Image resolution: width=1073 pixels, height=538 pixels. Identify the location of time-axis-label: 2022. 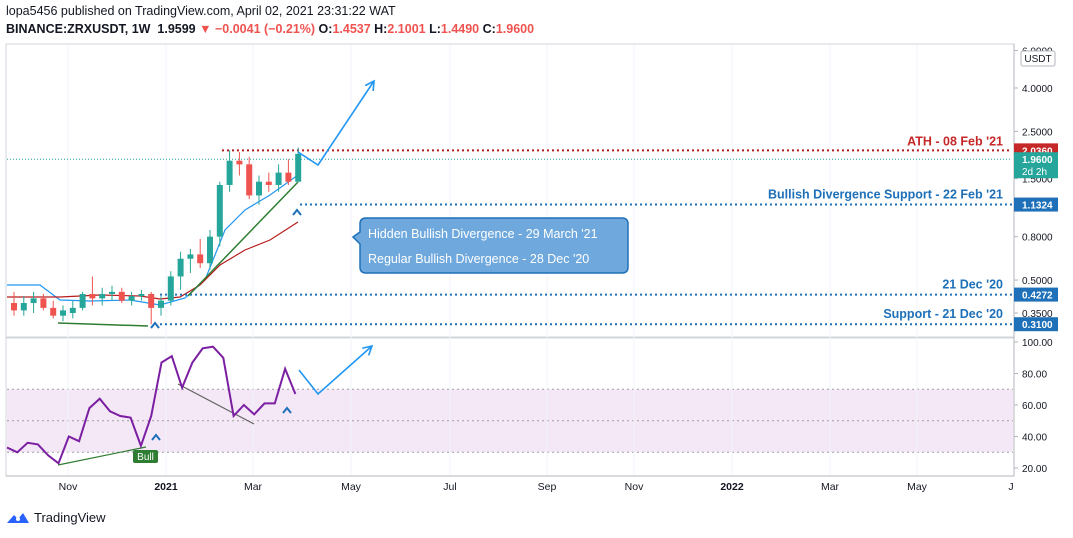
(732, 487).